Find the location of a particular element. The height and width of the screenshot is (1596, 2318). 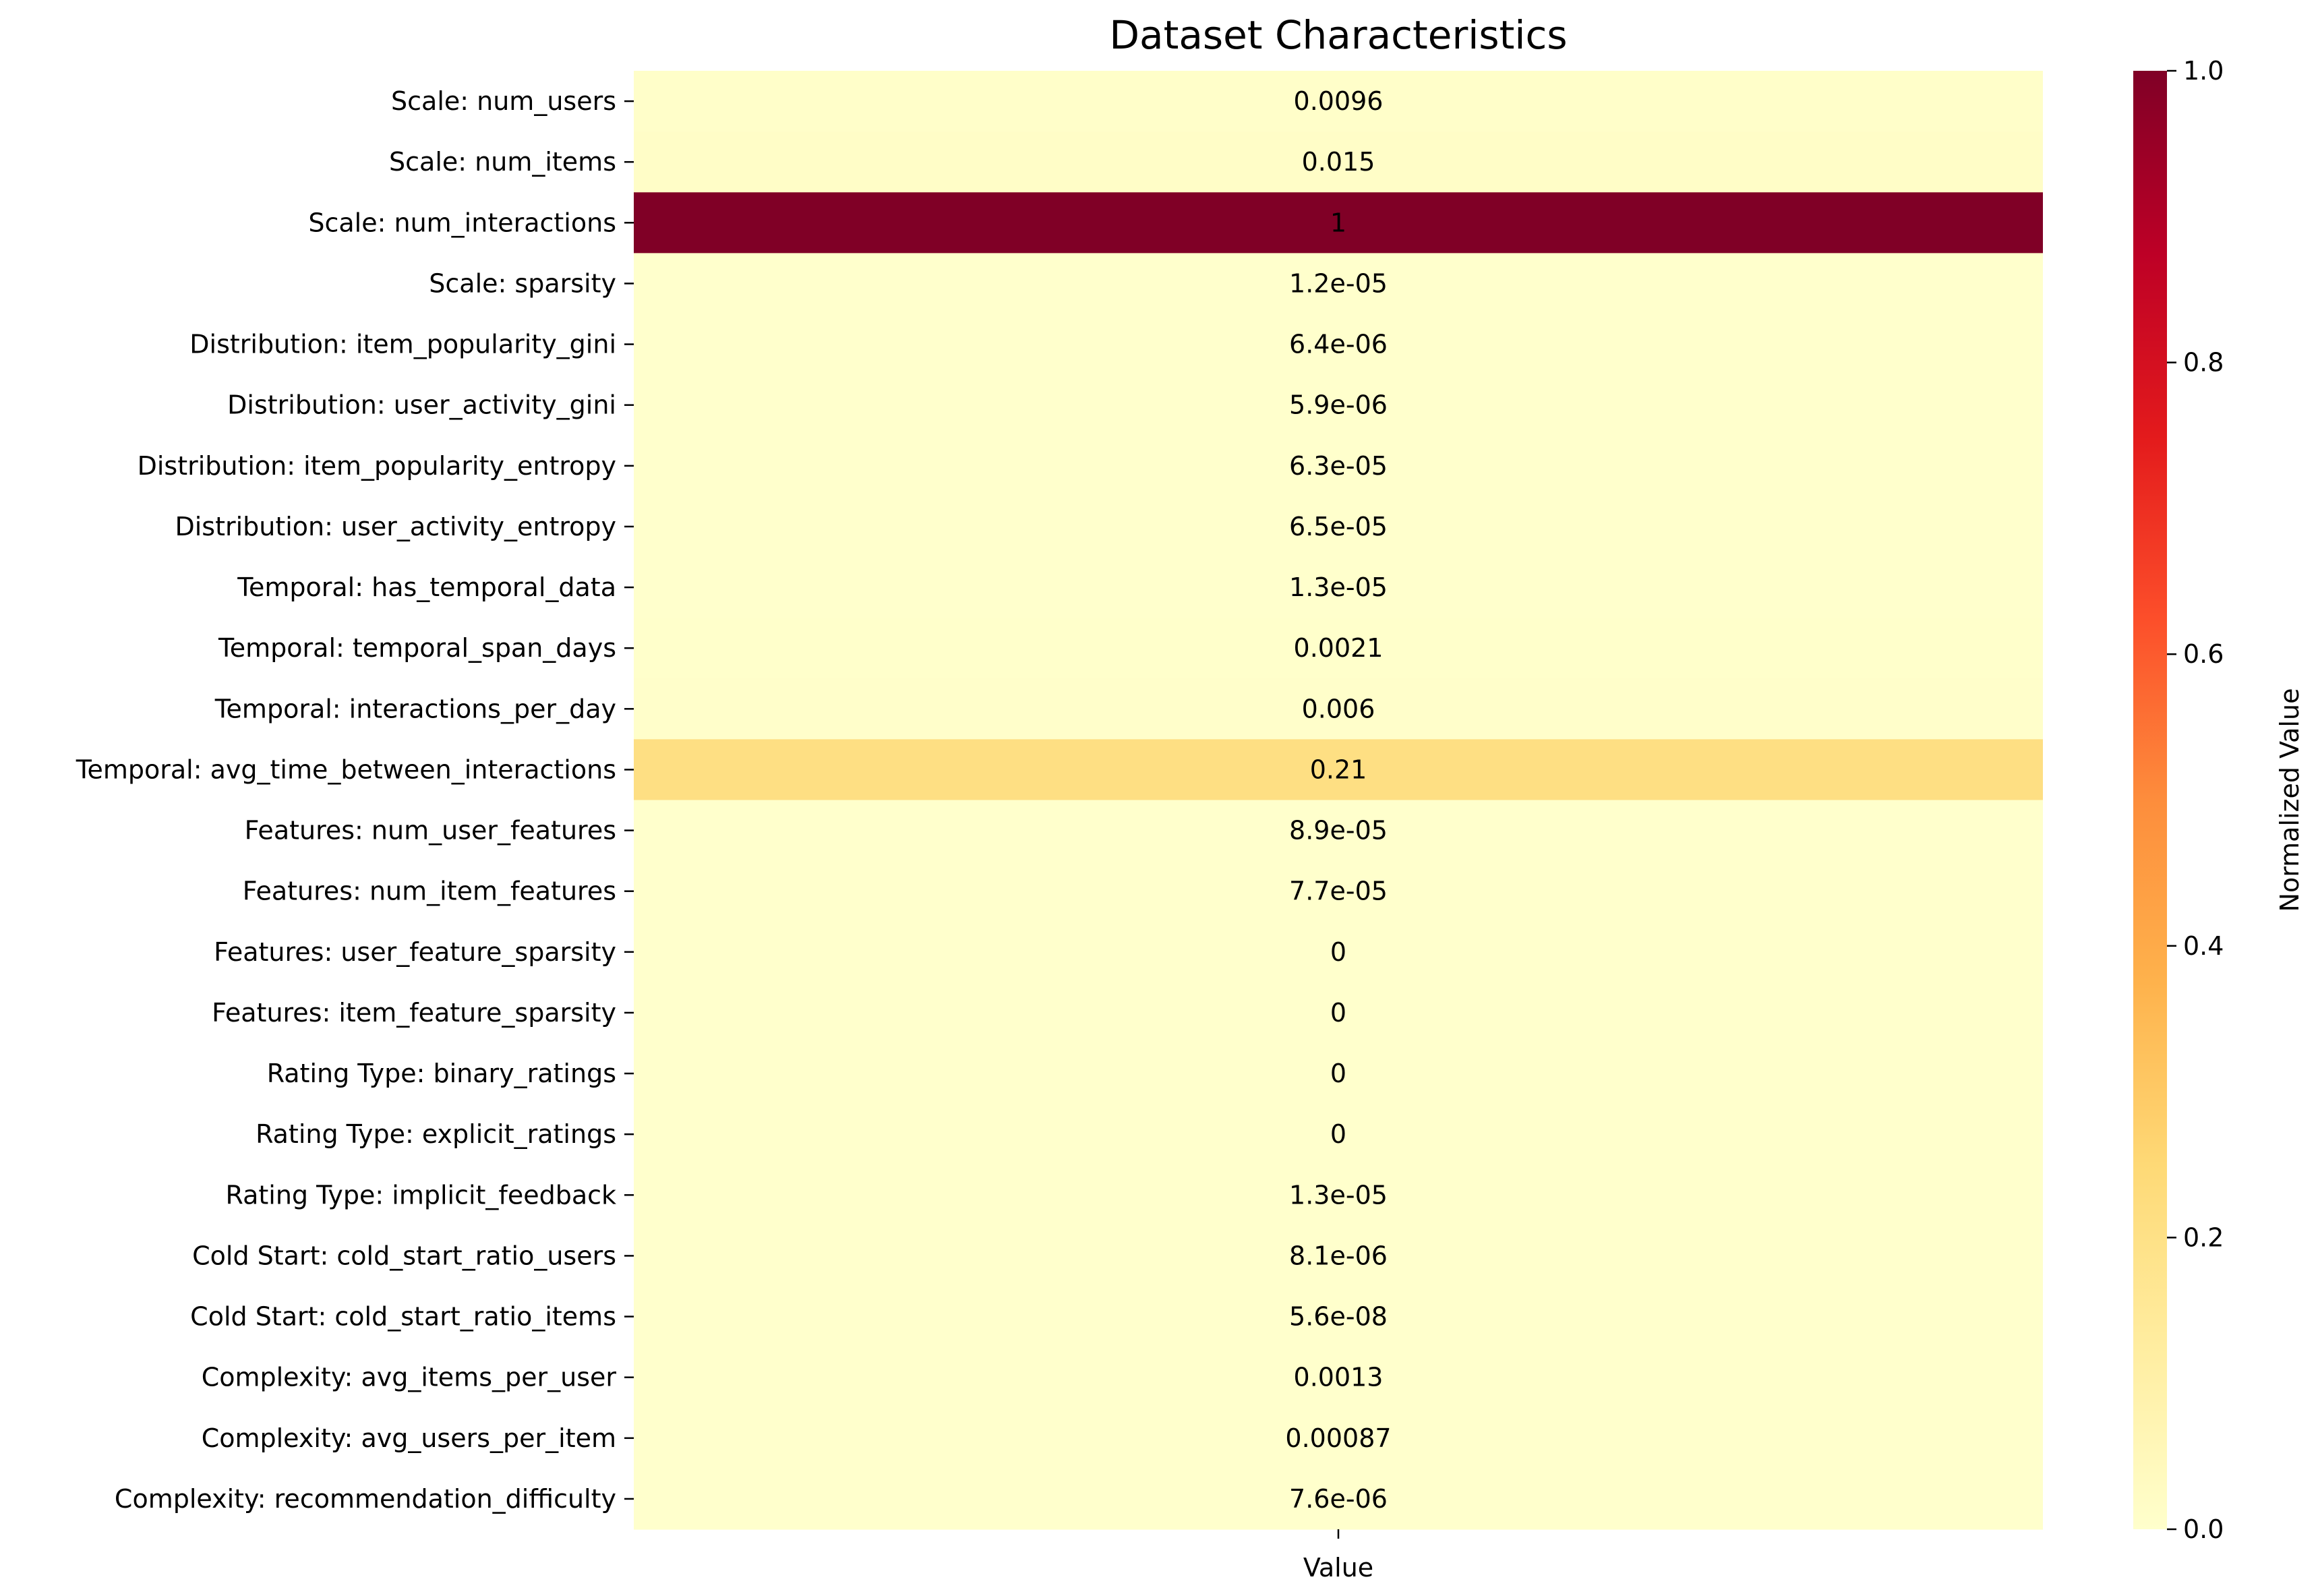

cell-annotation: 6.3e-05 is located at coordinates (1338, 466).